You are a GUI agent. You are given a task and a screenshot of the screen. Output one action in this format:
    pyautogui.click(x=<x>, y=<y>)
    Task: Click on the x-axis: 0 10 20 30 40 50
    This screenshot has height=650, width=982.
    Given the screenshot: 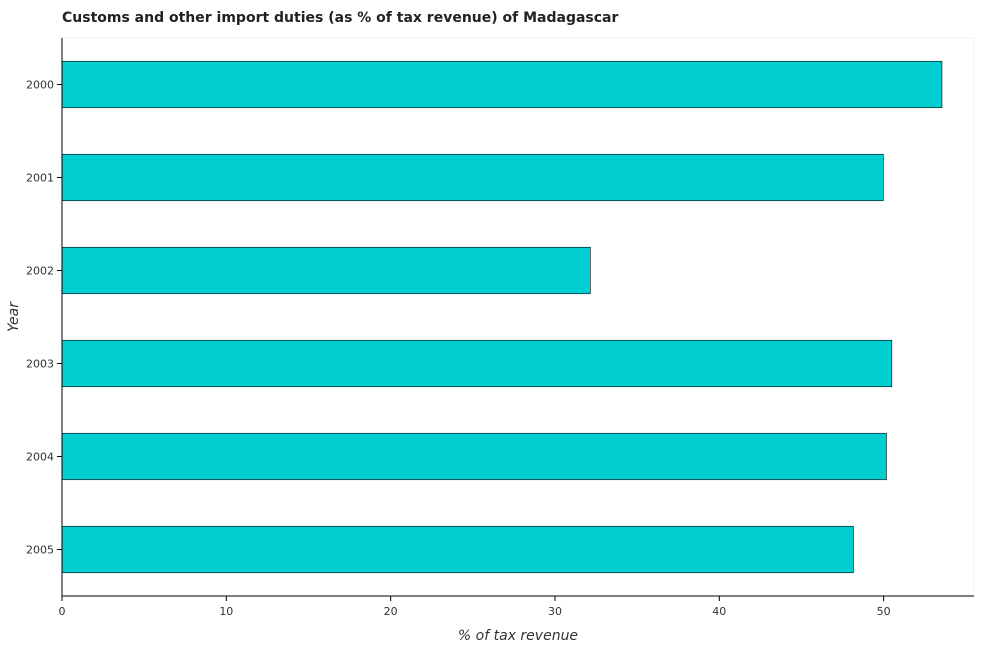 What is the action you would take?
    pyautogui.click(x=516, y=606)
    